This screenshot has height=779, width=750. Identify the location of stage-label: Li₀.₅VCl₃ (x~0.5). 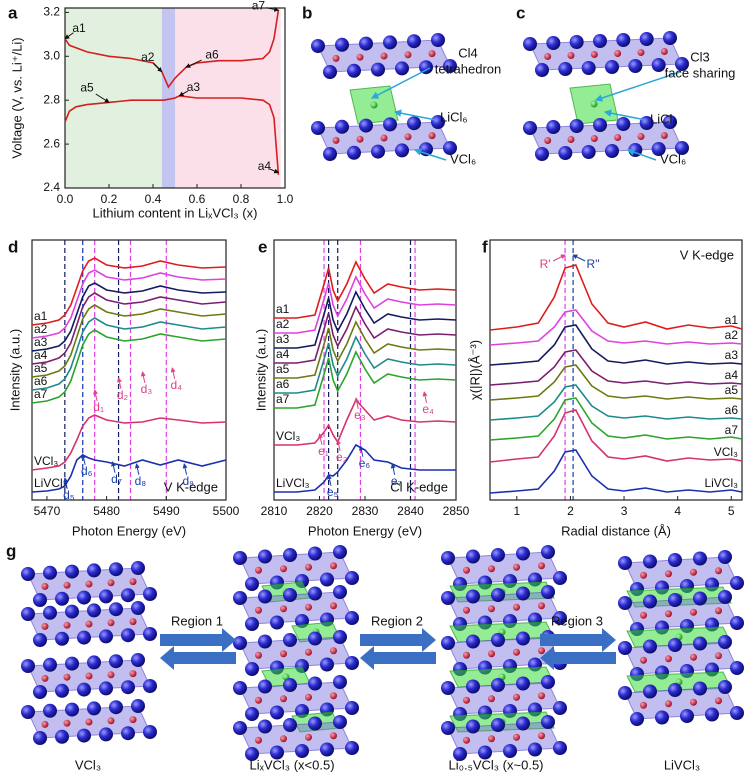
(495, 764).